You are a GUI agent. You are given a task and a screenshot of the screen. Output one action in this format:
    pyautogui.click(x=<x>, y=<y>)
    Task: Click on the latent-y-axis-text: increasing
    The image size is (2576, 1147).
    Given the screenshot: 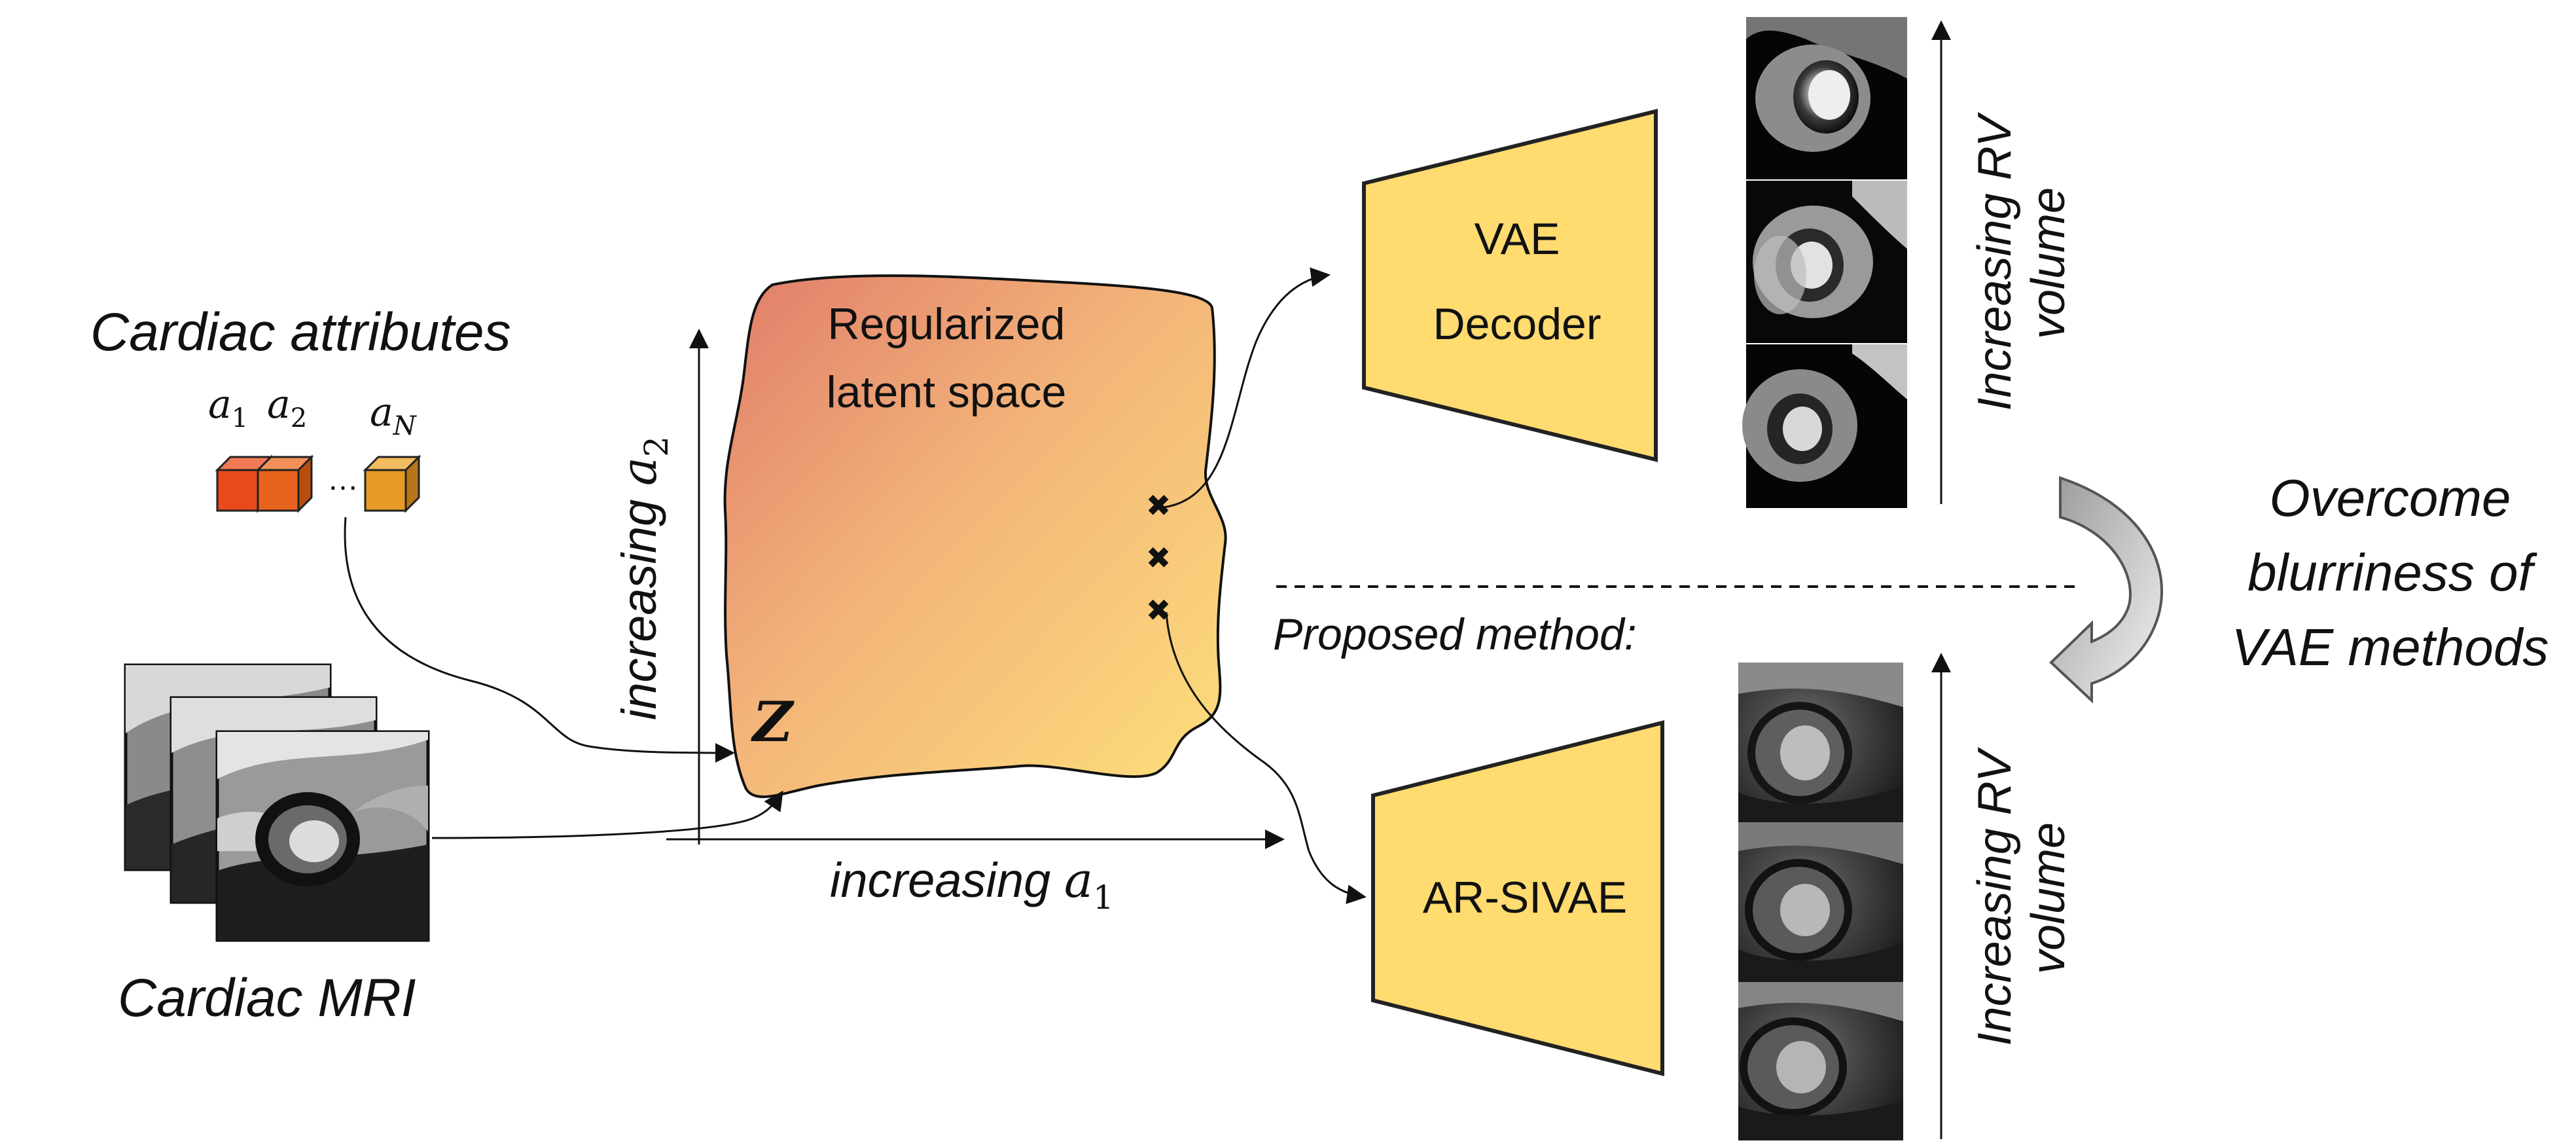 What is the action you would take?
    pyautogui.click(x=639, y=603)
    